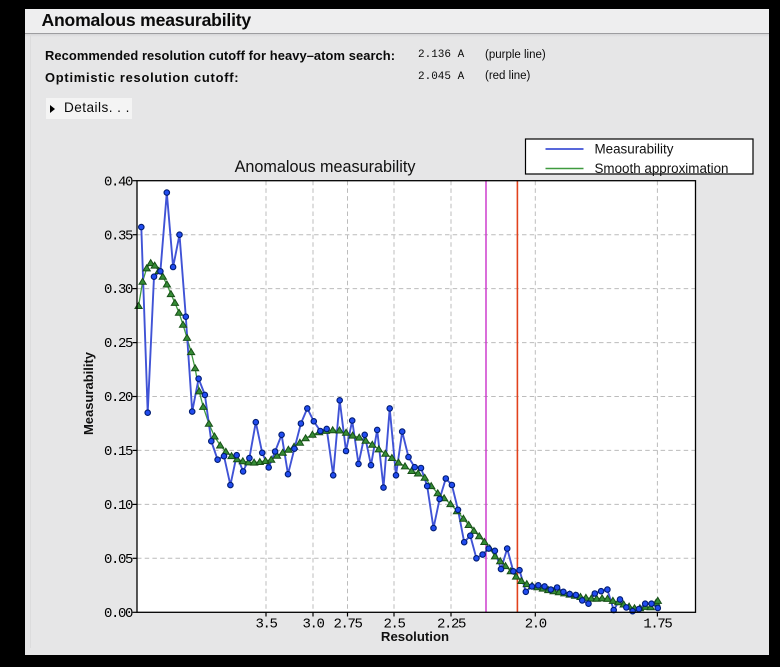 The width and height of the screenshot is (780, 667). Describe the element at coordinates (118, 290) in the screenshot. I see `svg-text: 0.30` at that location.